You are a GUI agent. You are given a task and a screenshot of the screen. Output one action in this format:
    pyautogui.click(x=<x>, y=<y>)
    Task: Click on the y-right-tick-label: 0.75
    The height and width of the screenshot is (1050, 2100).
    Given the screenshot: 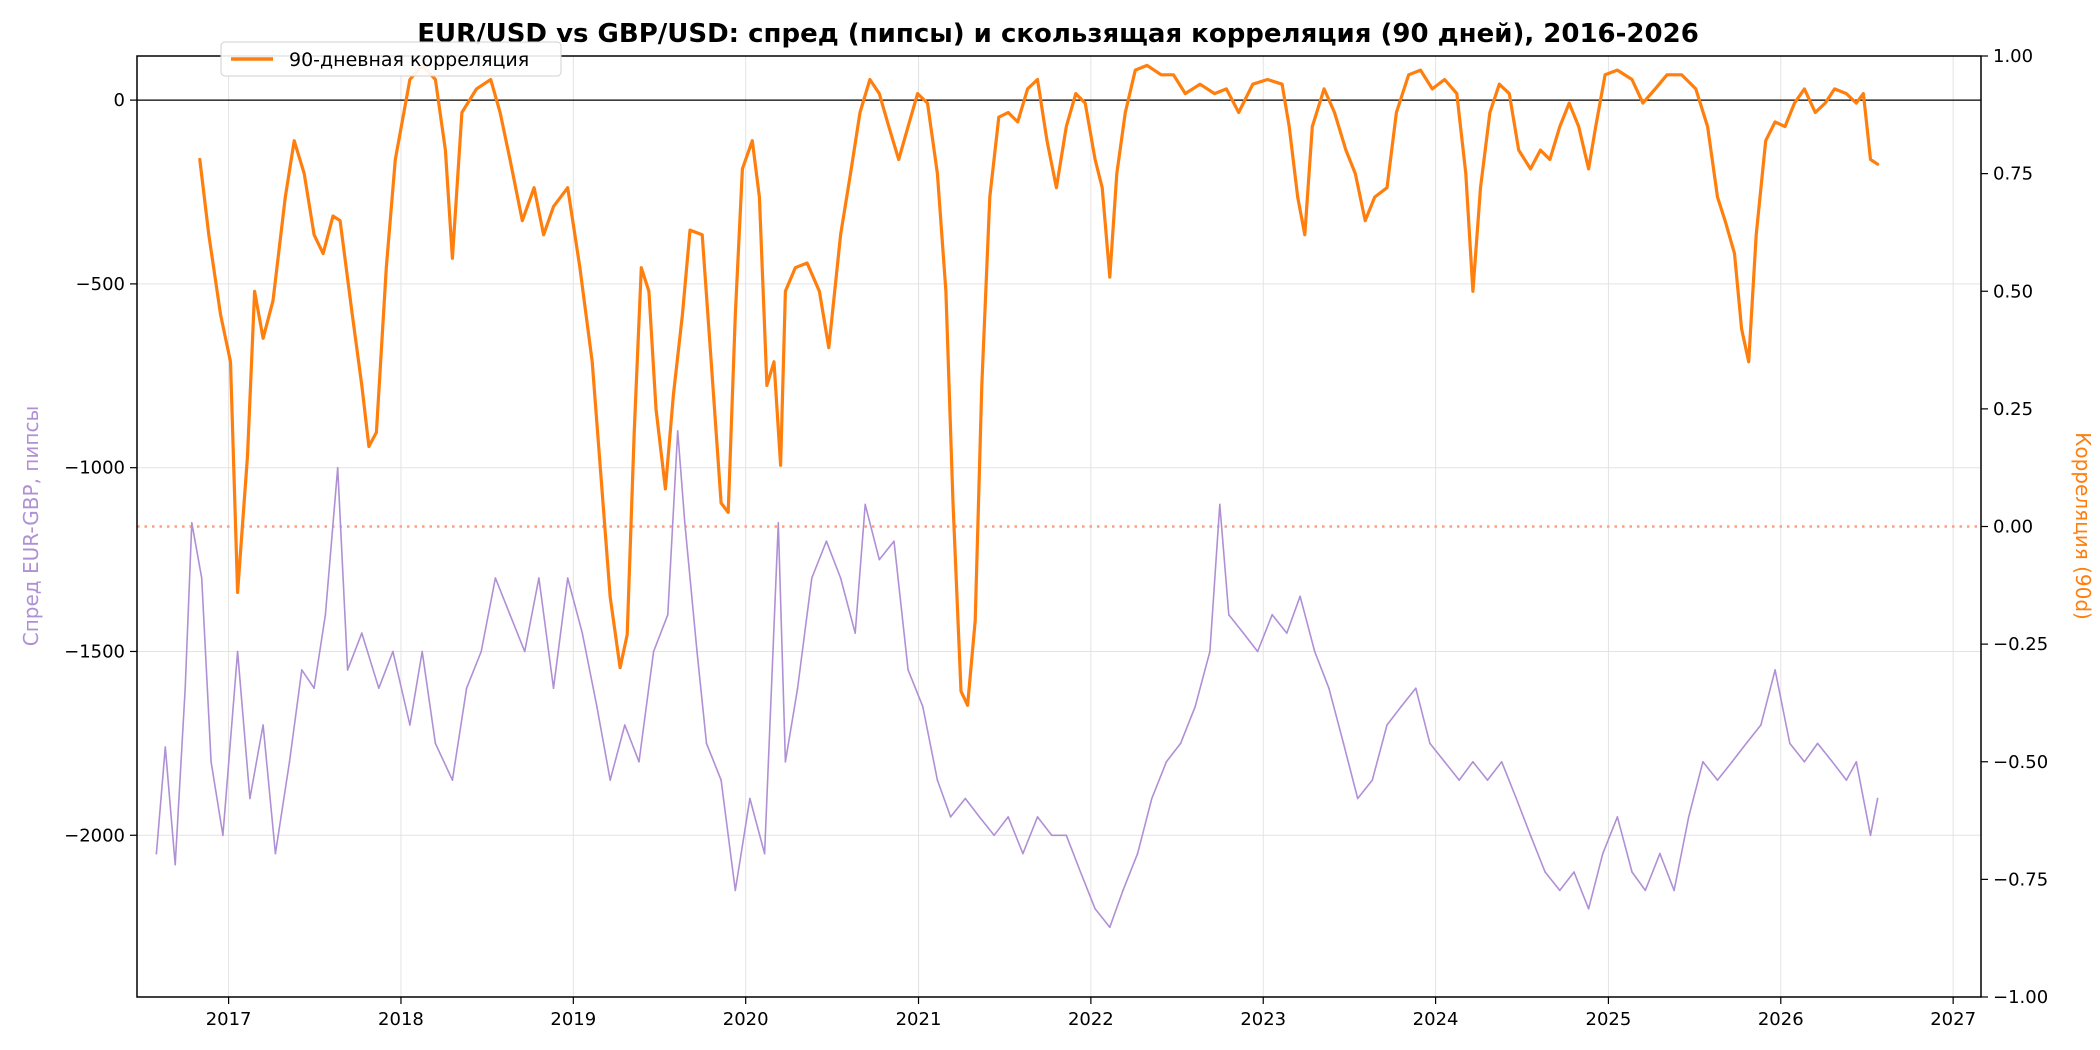 What is the action you would take?
    pyautogui.click(x=2013, y=174)
    